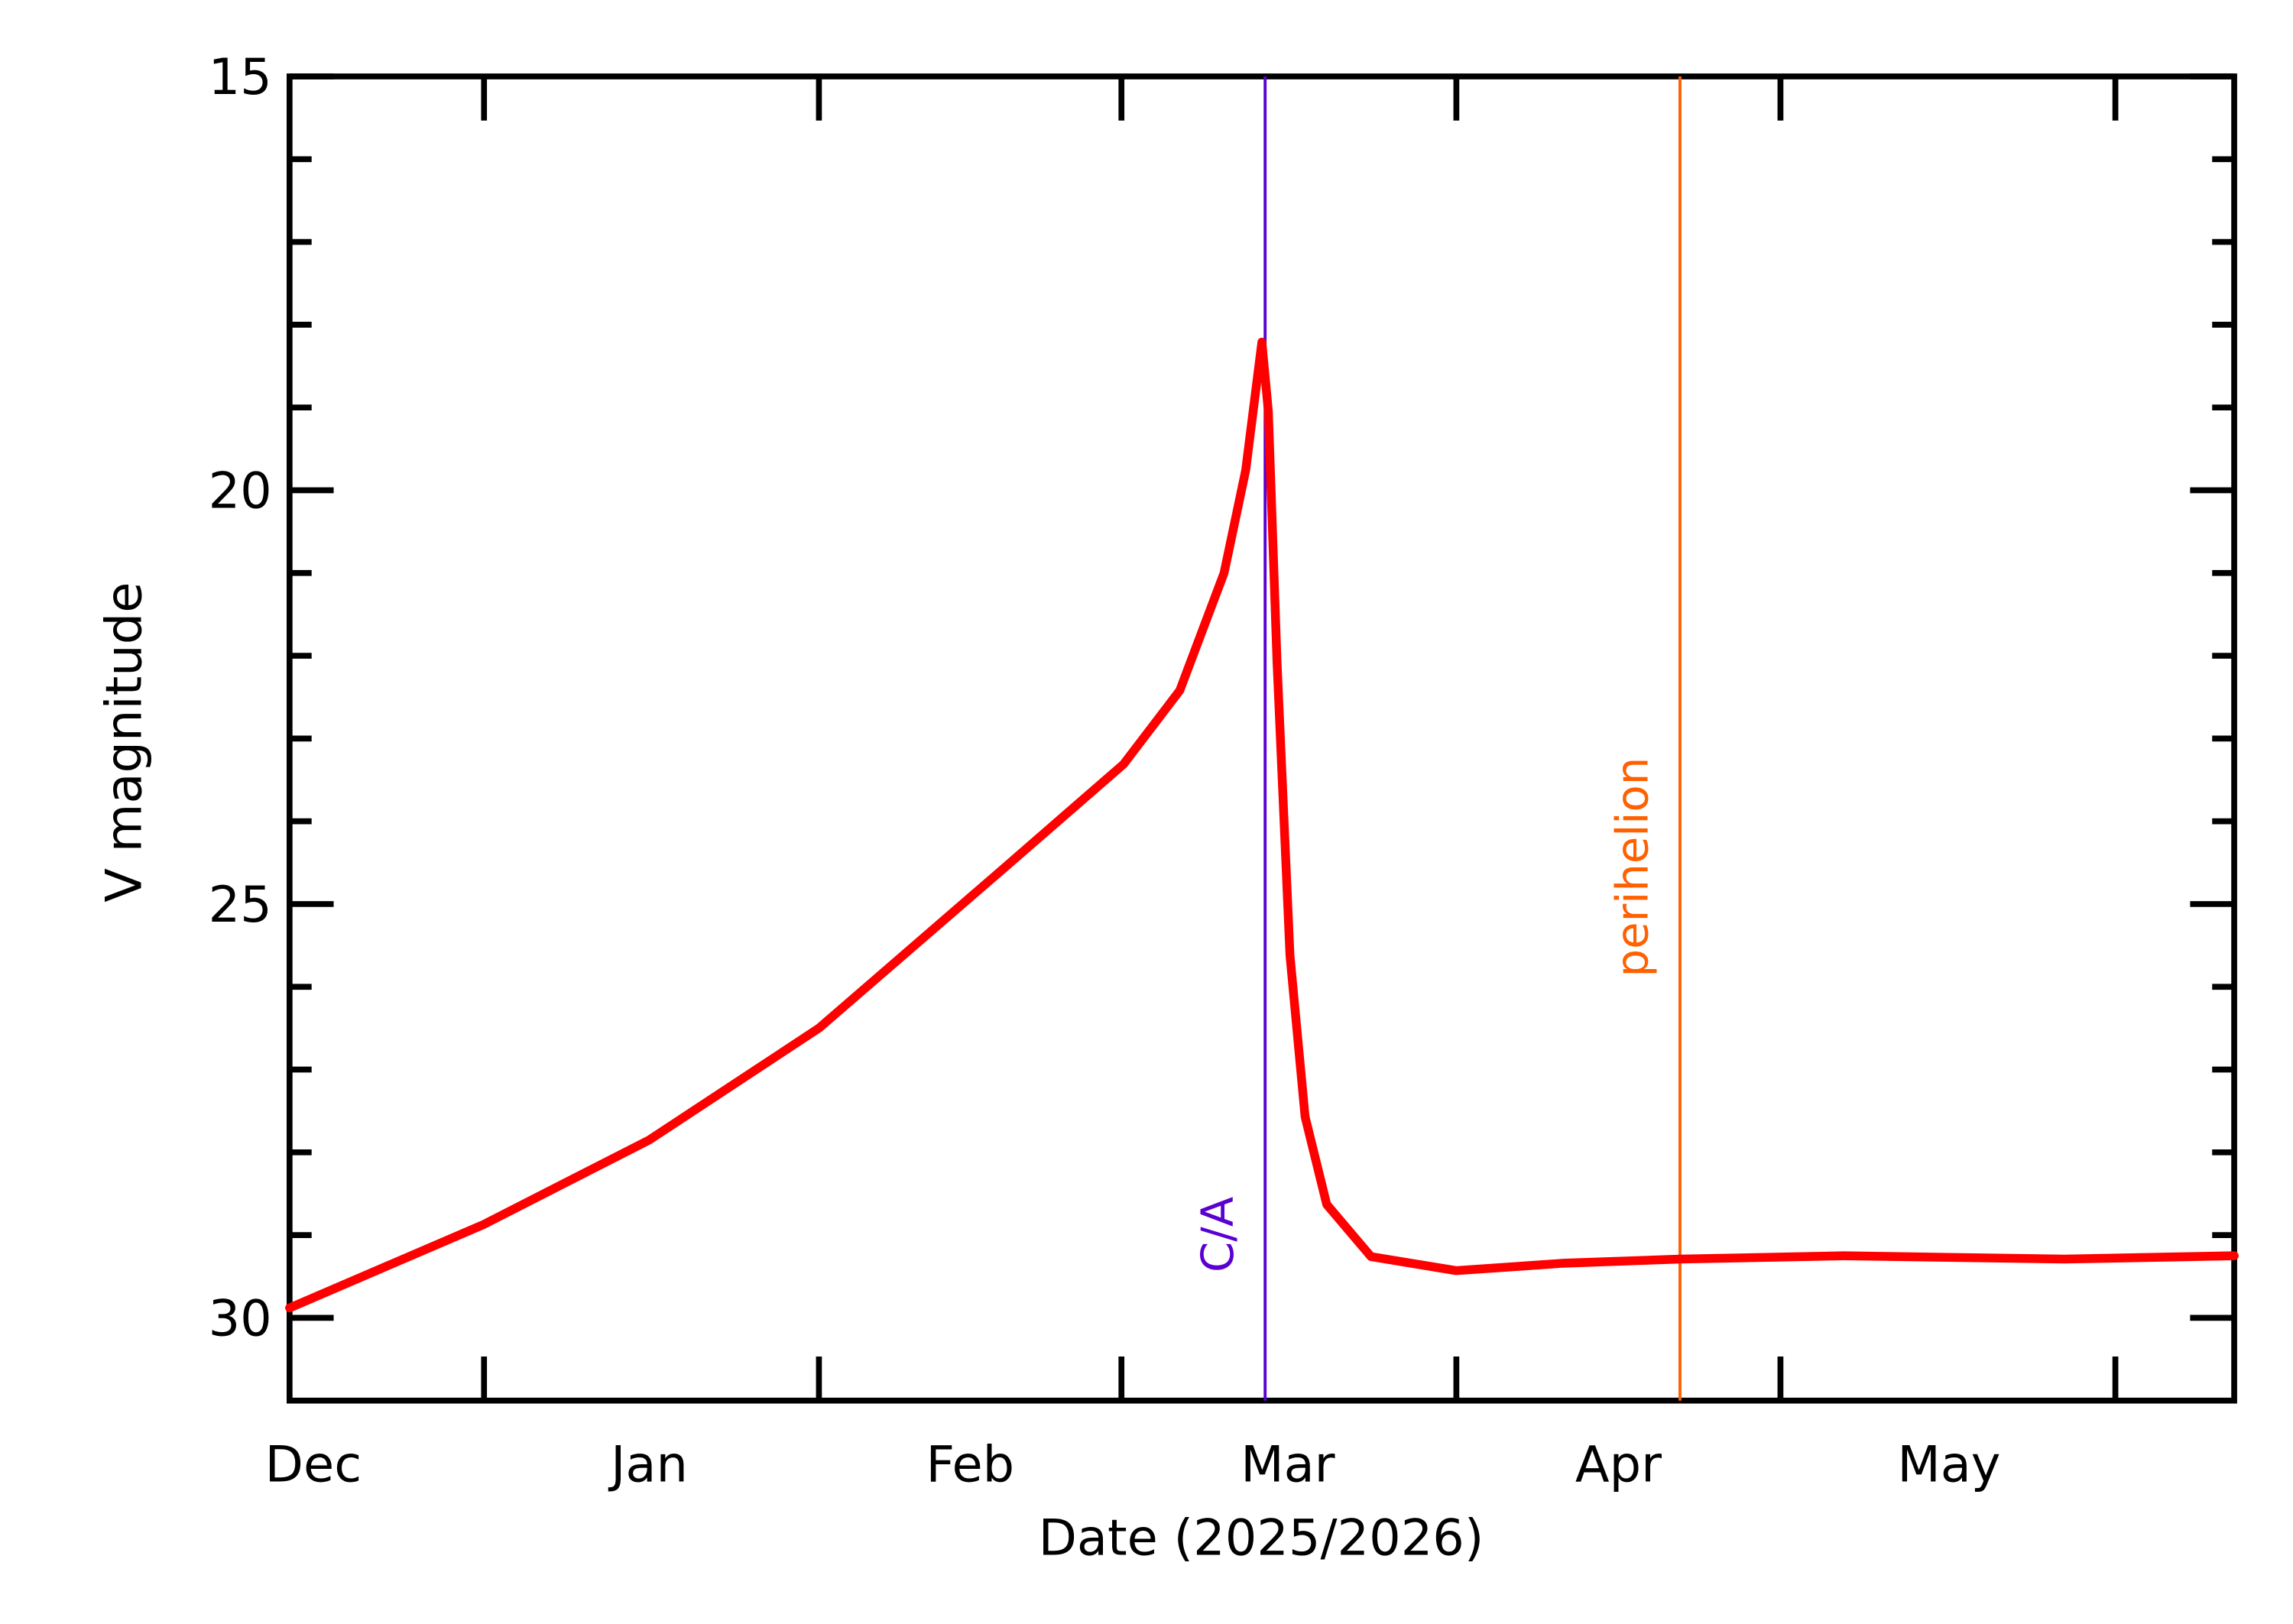  What do you see at coordinates (970, 1464) in the screenshot?
I see `x-tick-label: Feb` at bounding box center [970, 1464].